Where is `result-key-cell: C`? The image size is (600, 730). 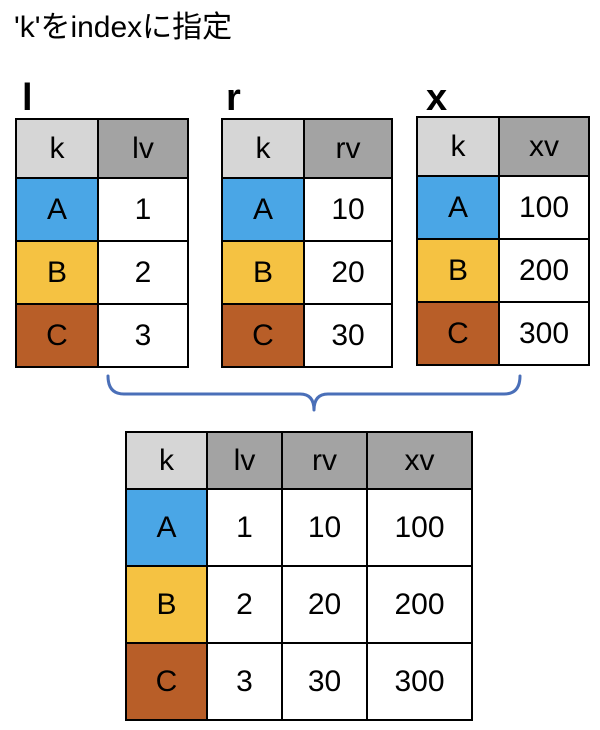
result-key-cell: C is located at coordinates (166, 681).